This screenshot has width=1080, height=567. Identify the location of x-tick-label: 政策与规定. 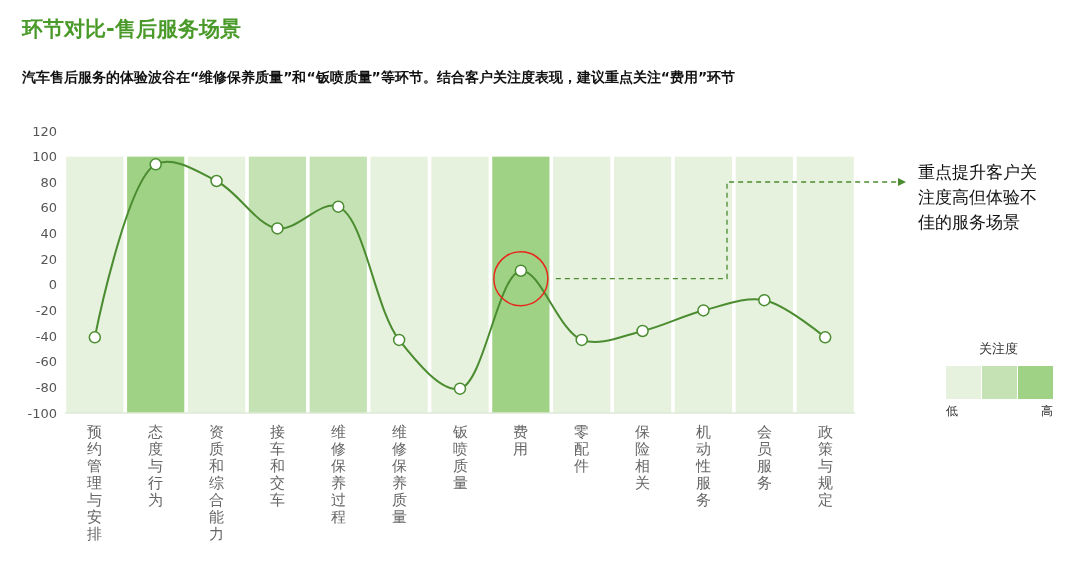
(825, 466).